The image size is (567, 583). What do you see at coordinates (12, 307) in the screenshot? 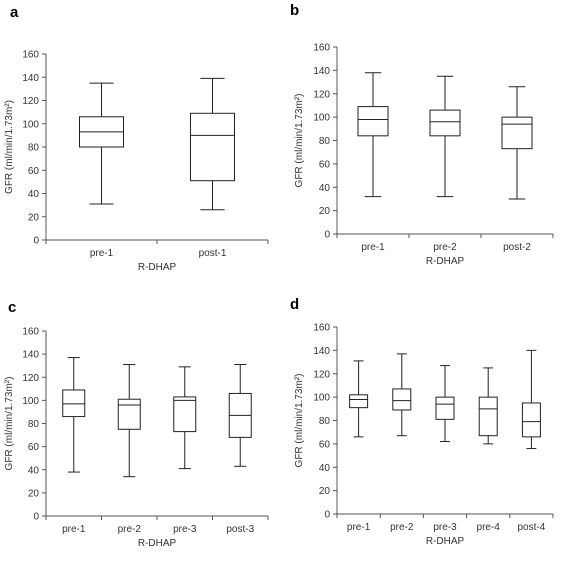
I see `panel-letter: c` at bounding box center [12, 307].